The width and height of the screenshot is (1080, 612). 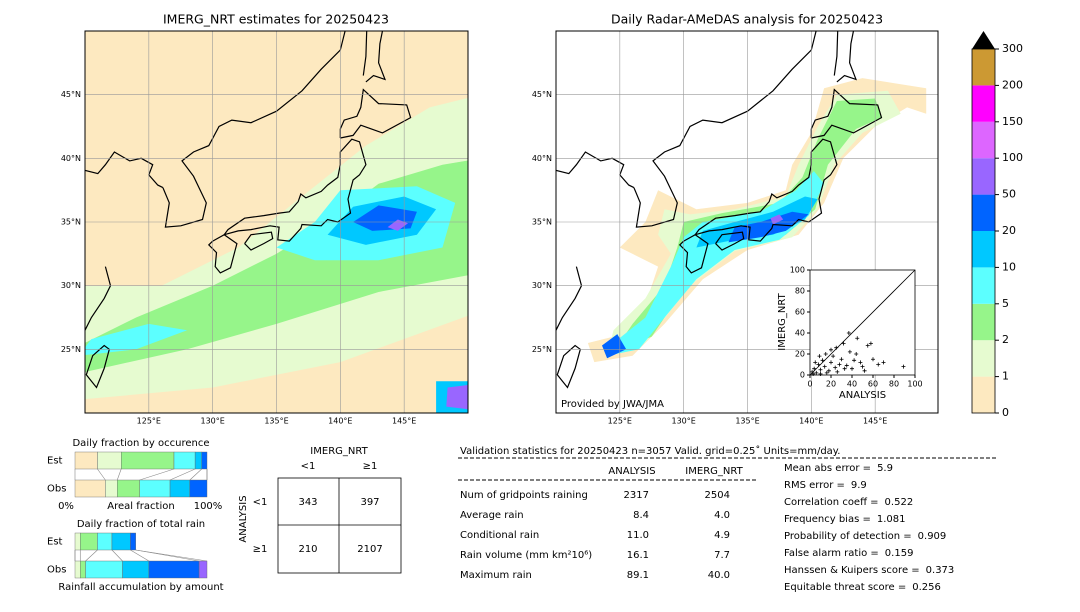 What do you see at coordinates (308, 466) in the screenshot?
I see `column-label: <1` at bounding box center [308, 466].